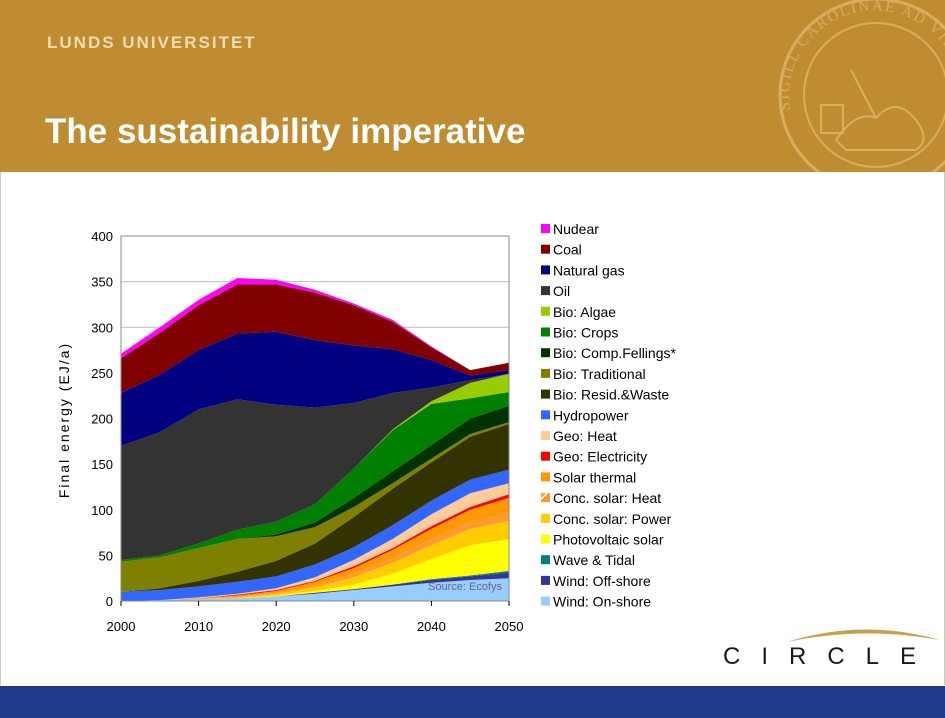  I want to click on y-tick-label: 250, so click(102, 373).